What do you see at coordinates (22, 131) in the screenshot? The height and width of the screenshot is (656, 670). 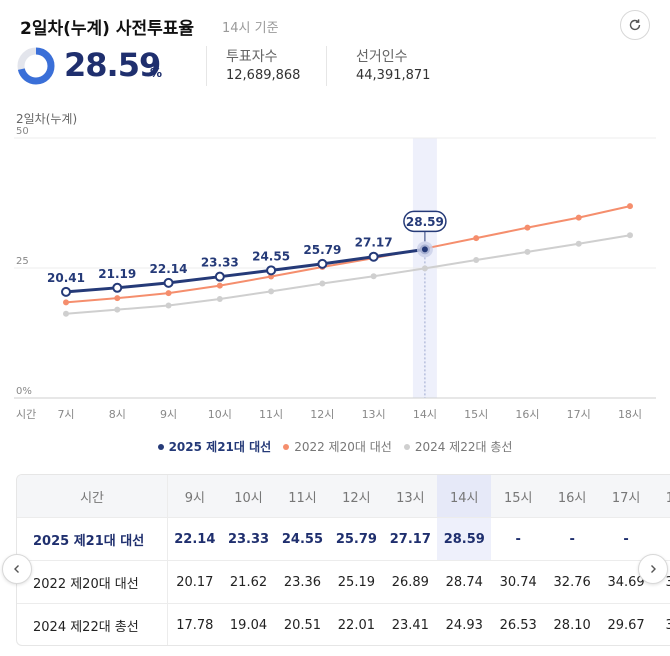 I see `y-tick-label: 50` at bounding box center [22, 131].